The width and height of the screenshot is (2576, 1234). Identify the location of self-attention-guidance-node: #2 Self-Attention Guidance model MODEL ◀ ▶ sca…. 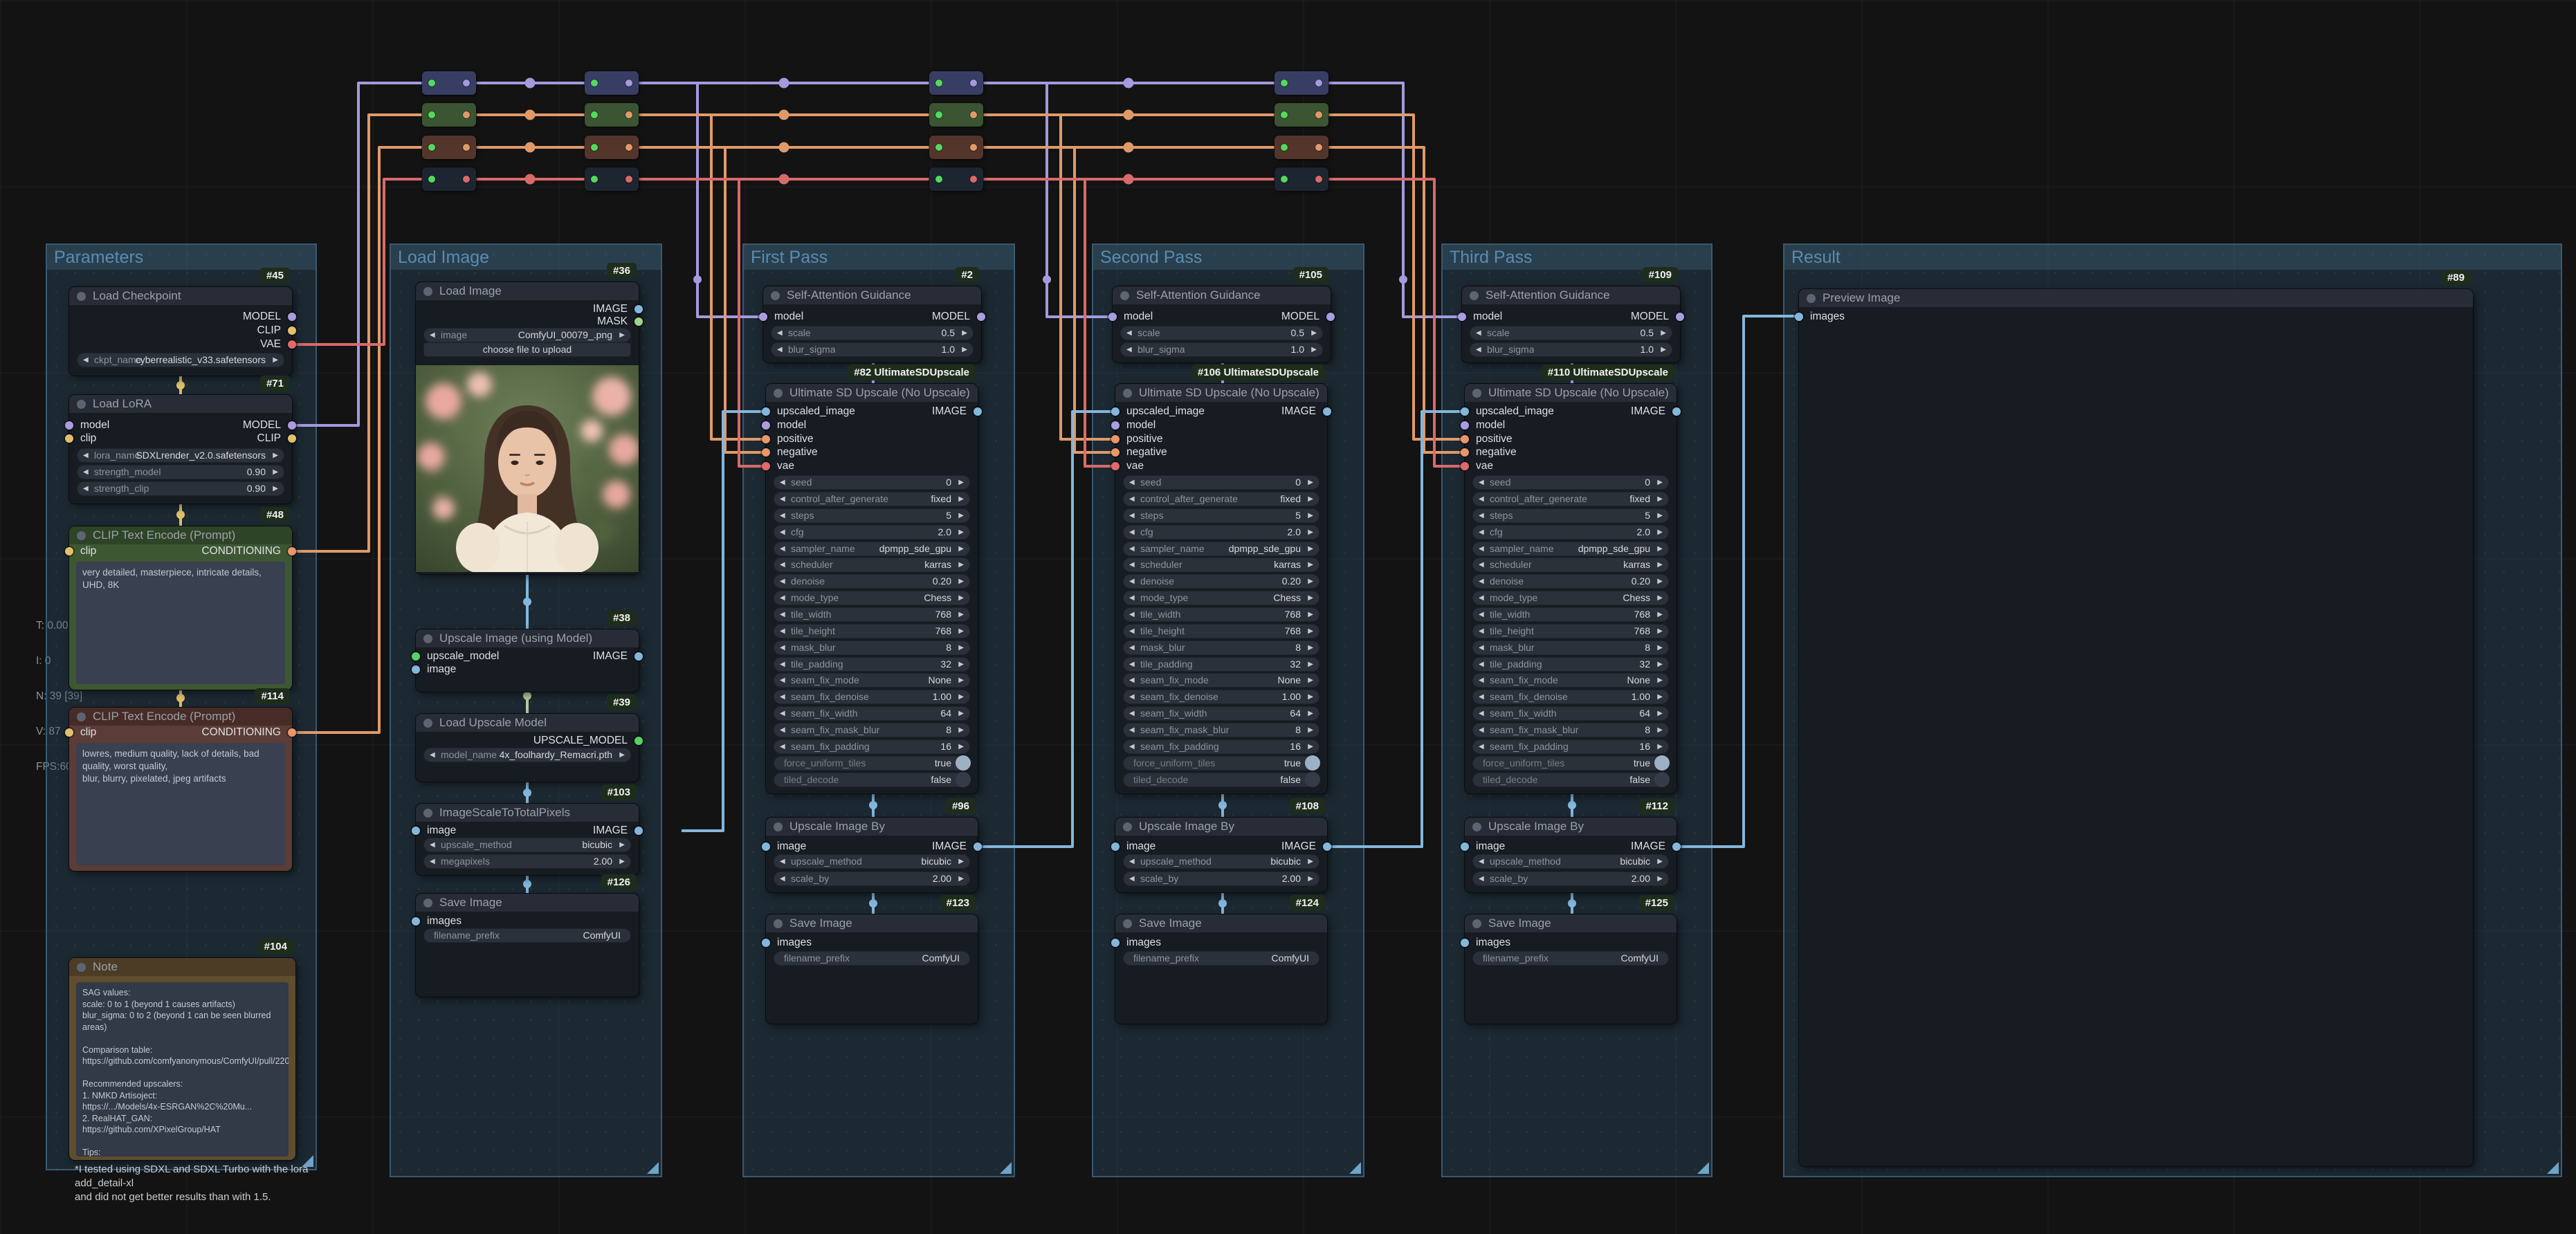
(872, 314).